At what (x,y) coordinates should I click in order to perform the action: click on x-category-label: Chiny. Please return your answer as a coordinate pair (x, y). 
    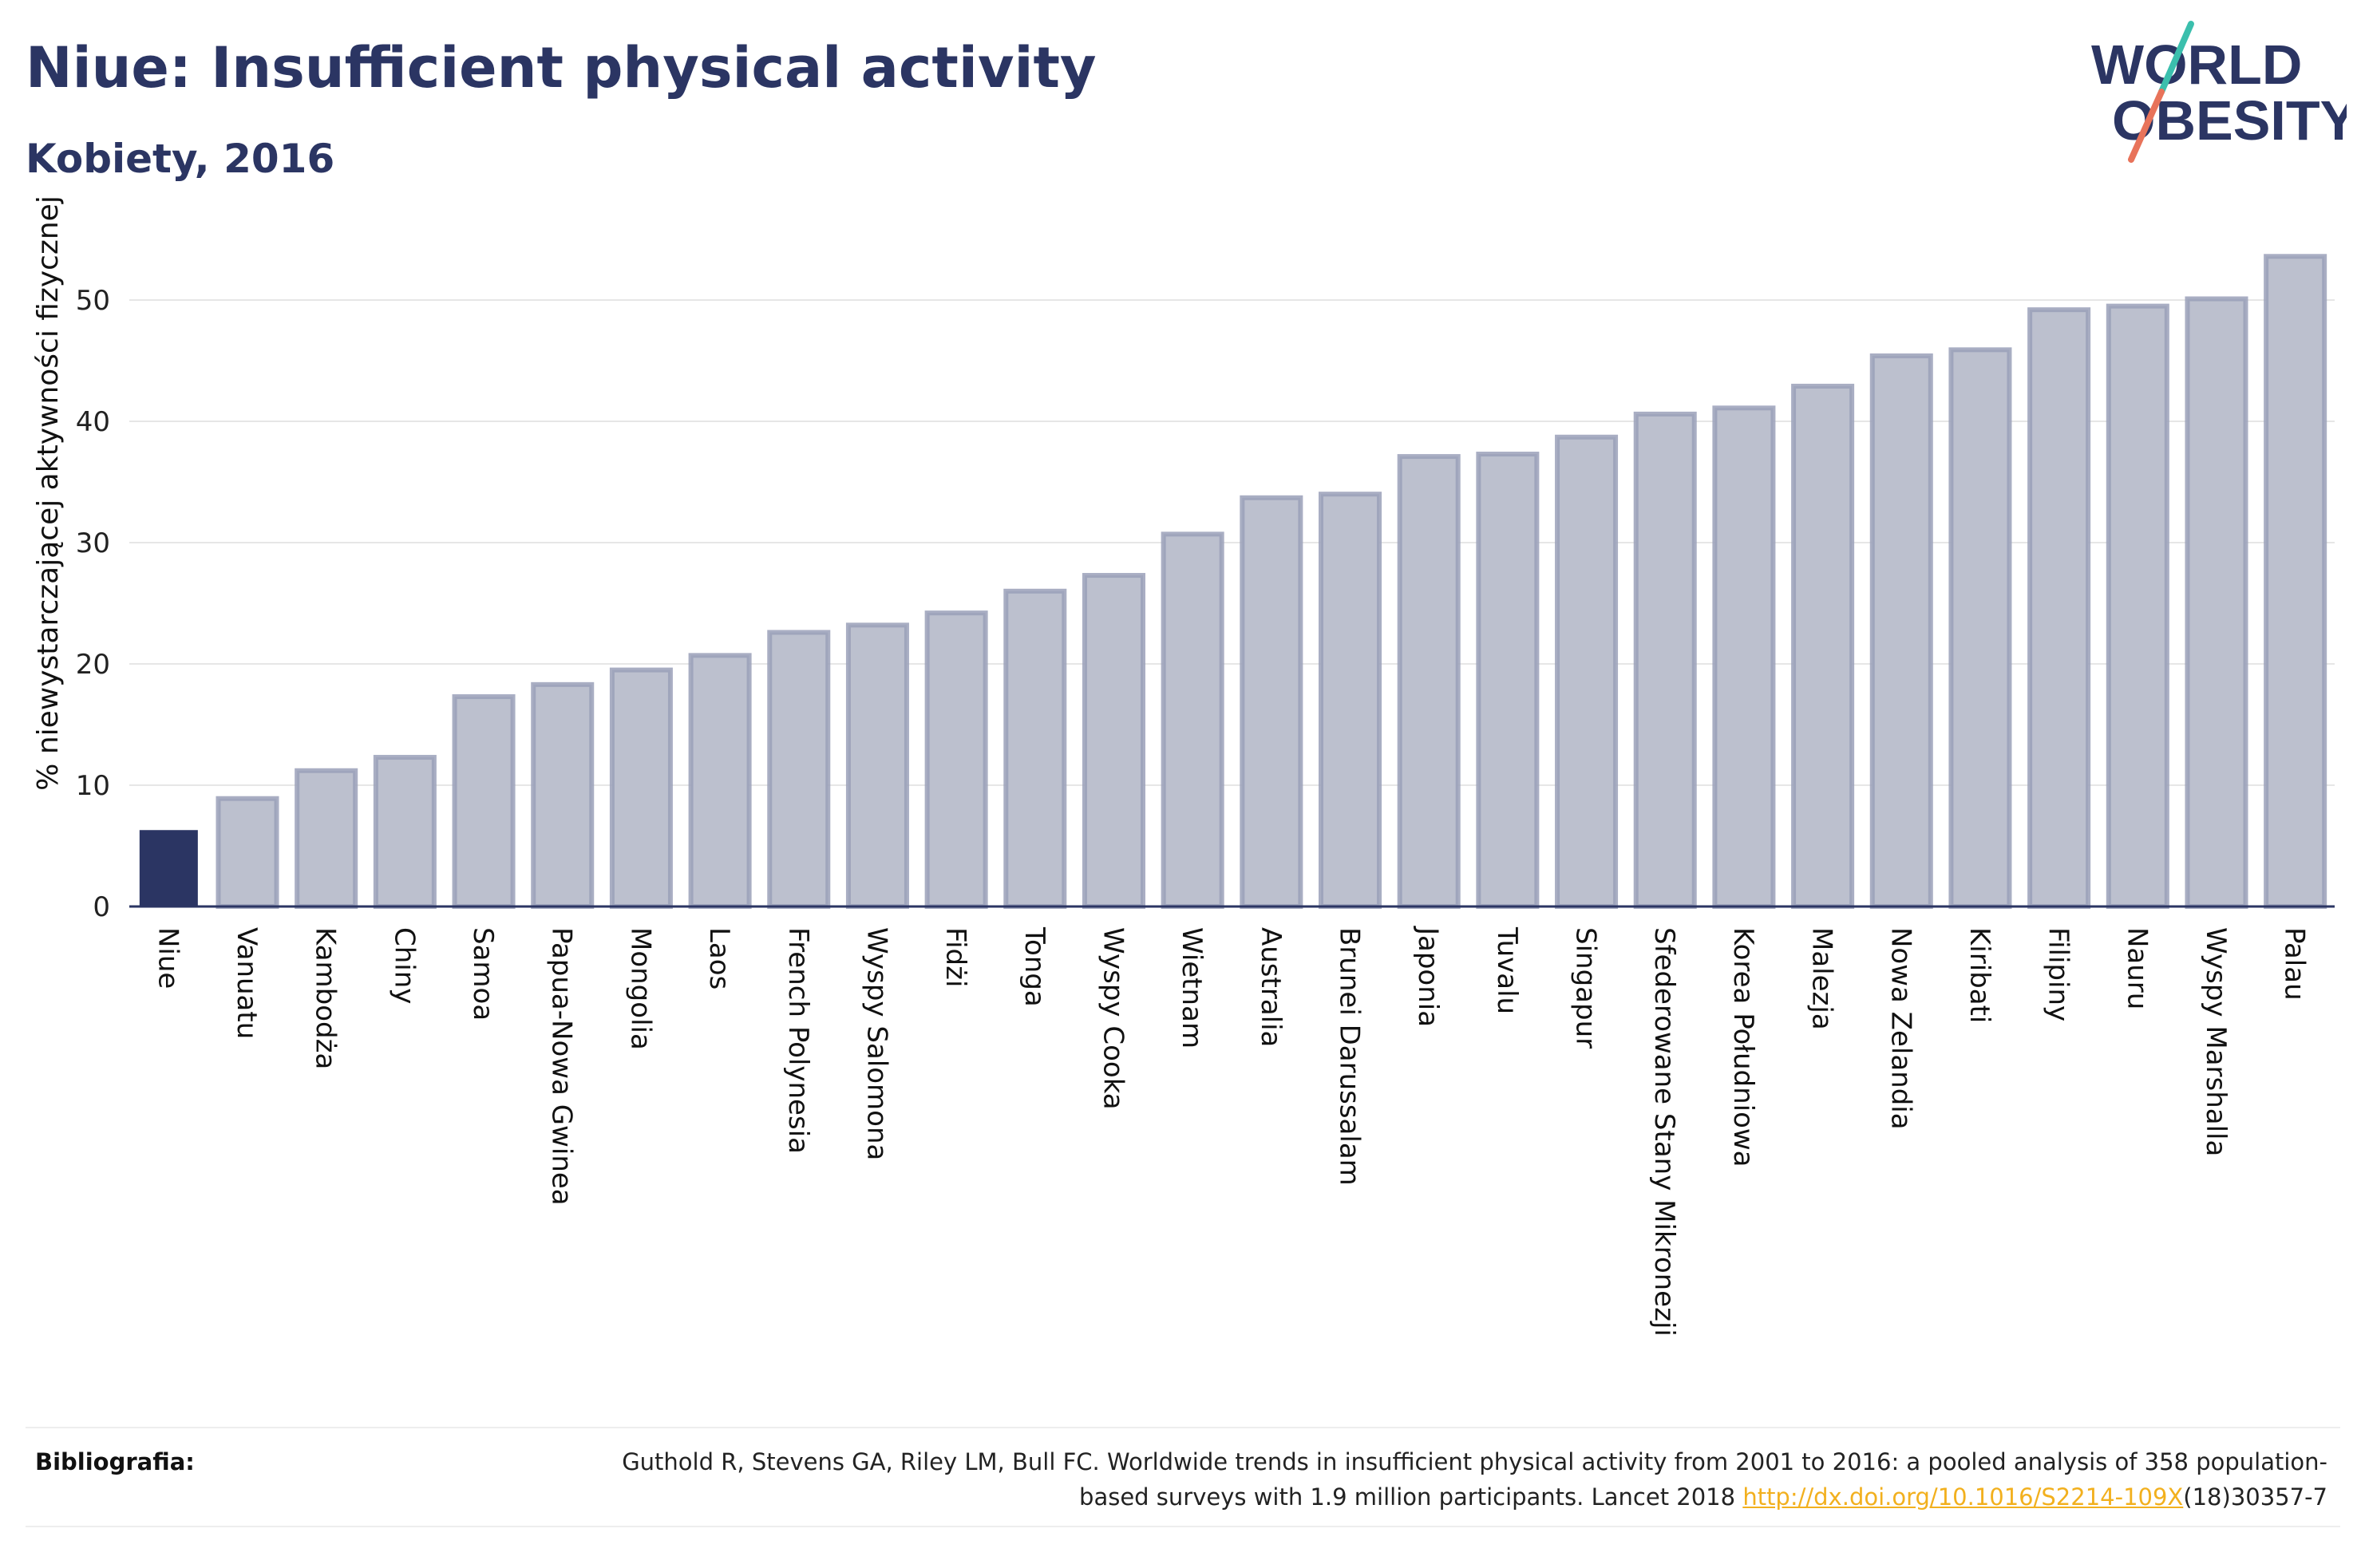
    Looking at the image, I should click on (404, 965).